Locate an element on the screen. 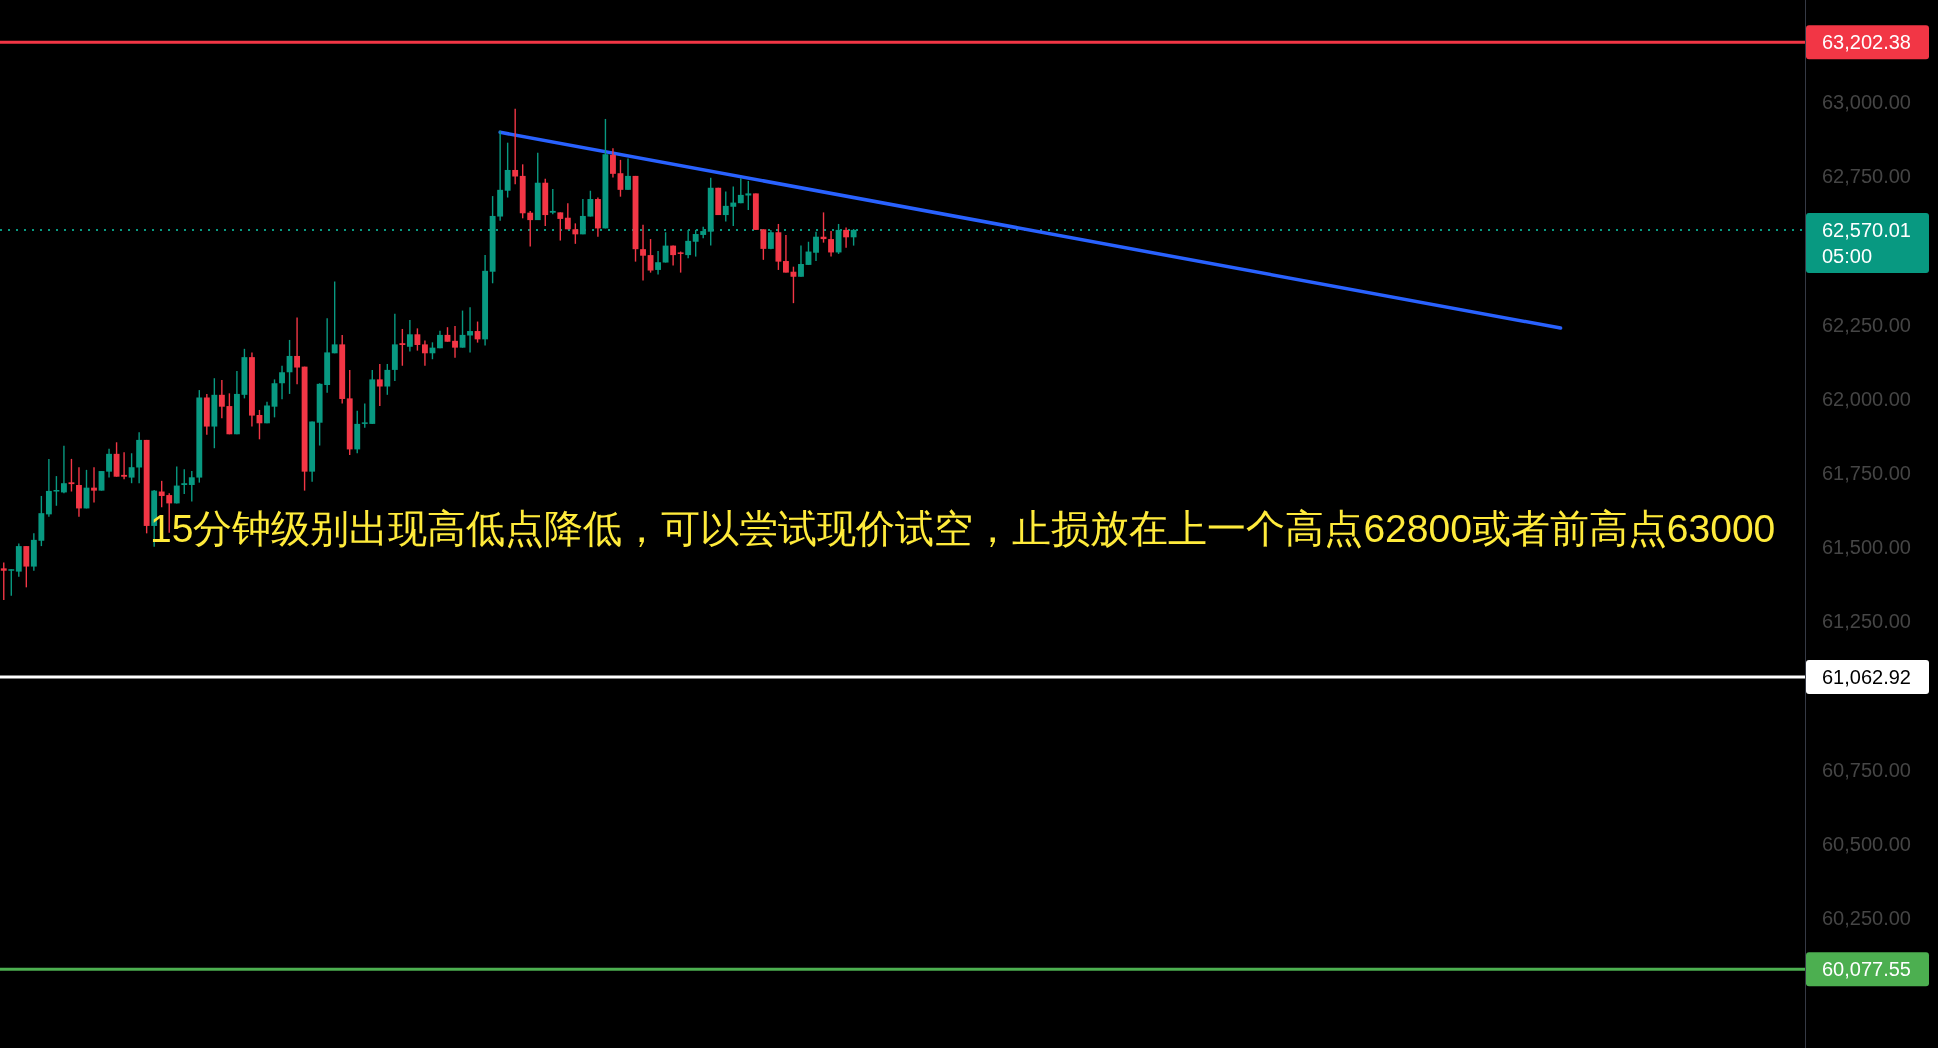  y-tick-label: 60,750.00 is located at coordinates (1866, 769).